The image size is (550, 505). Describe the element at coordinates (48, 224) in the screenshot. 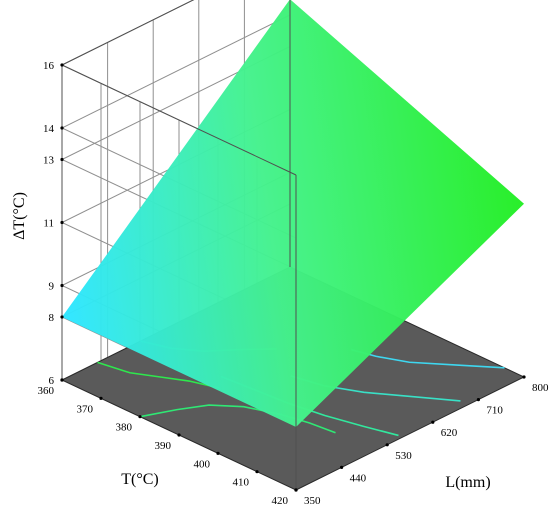

I see `z-tick-label-3: 11` at that location.